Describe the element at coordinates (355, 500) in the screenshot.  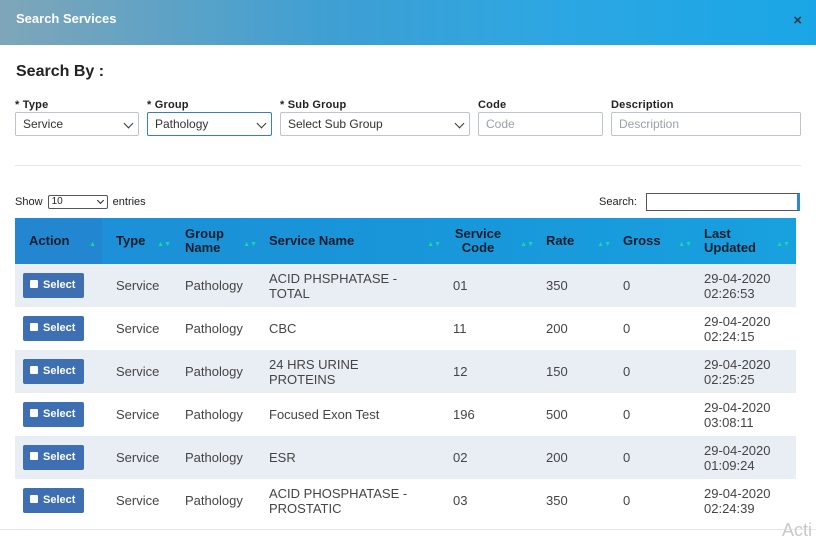
I see `cell-service-name: ACID PHOSPHATASE - PROSTATIC` at that location.